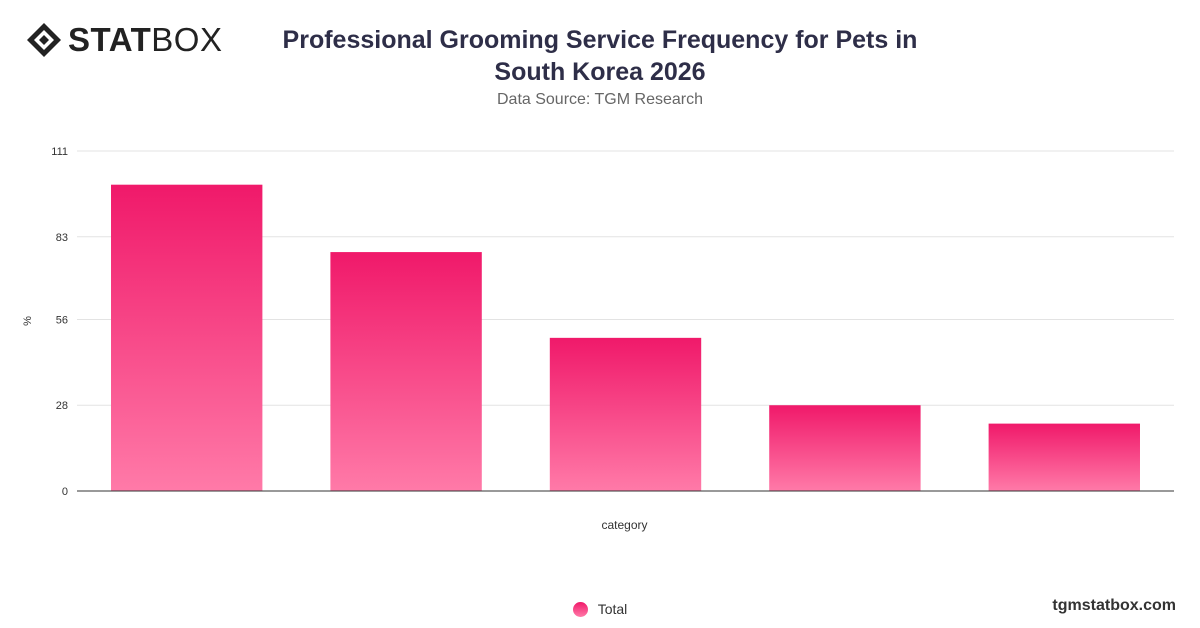  I want to click on y-tick-label: 56, so click(62, 320).